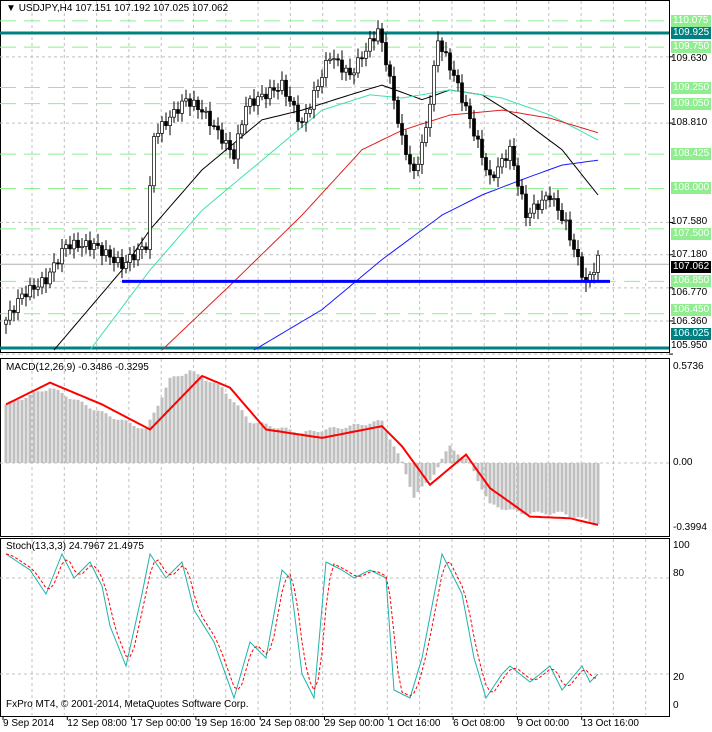  I want to click on stoch-title: Stoch(13,3,3) 24.7967 21.4975, so click(75, 546).